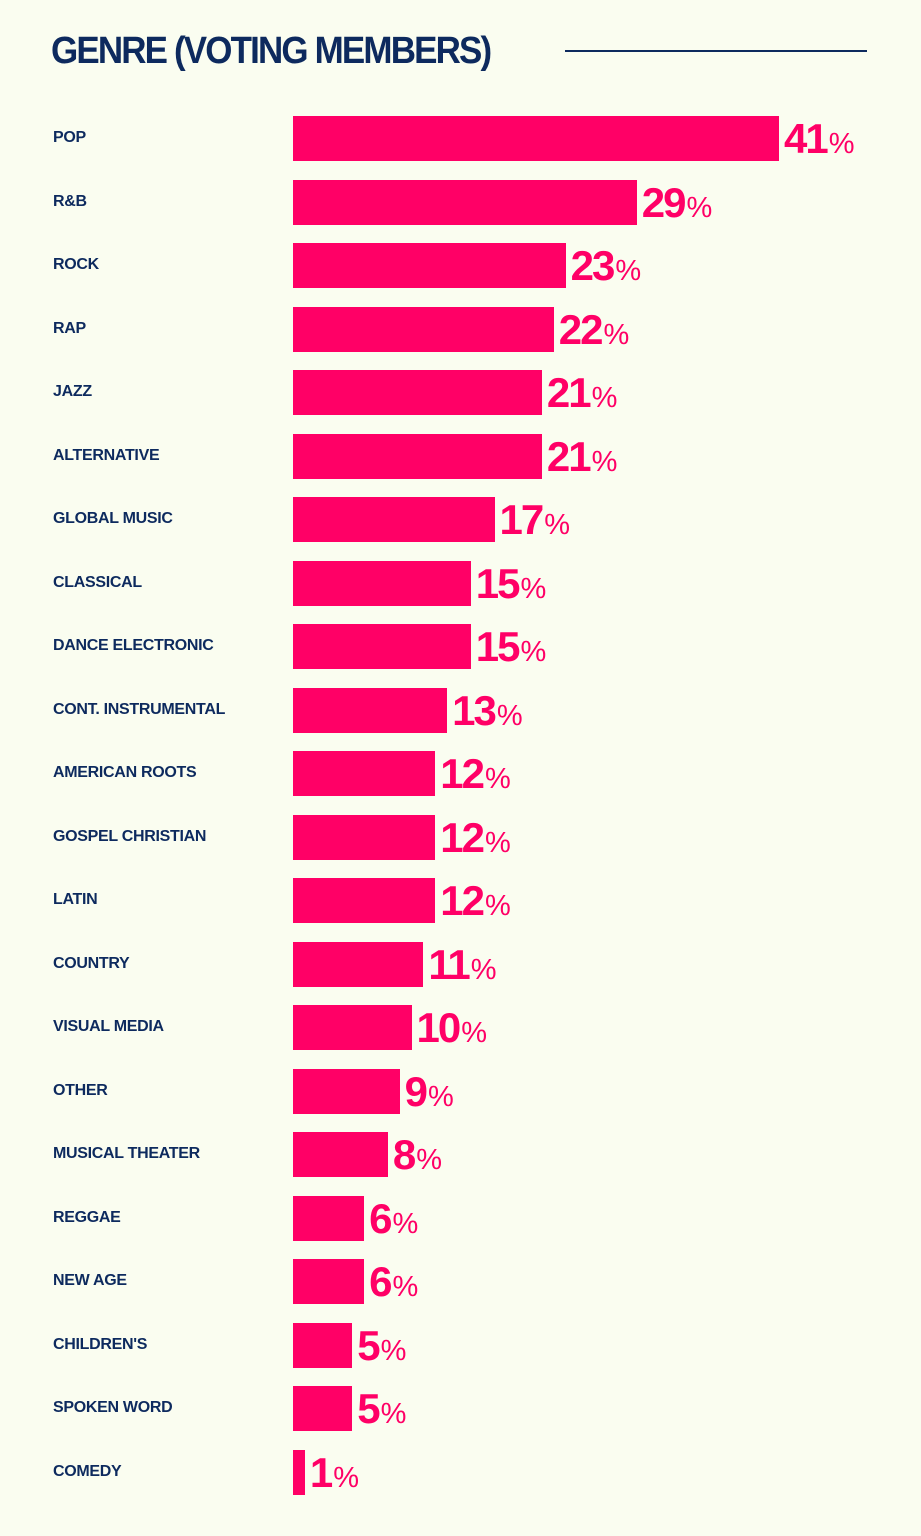 Image resolution: width=921 pixels, height=1536 pixels. What do you see at coordinates (133, 645) in the screenshot?
I see `category-label: DANCE ELECTRONIC` at bounding box center [133, 645].